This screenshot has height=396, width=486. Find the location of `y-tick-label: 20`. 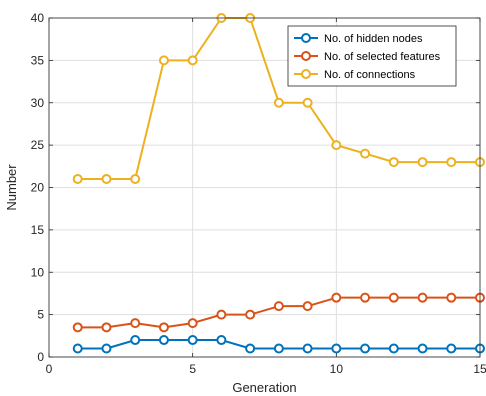

y-tick-label: 20 is located at coordinates (38, 188).